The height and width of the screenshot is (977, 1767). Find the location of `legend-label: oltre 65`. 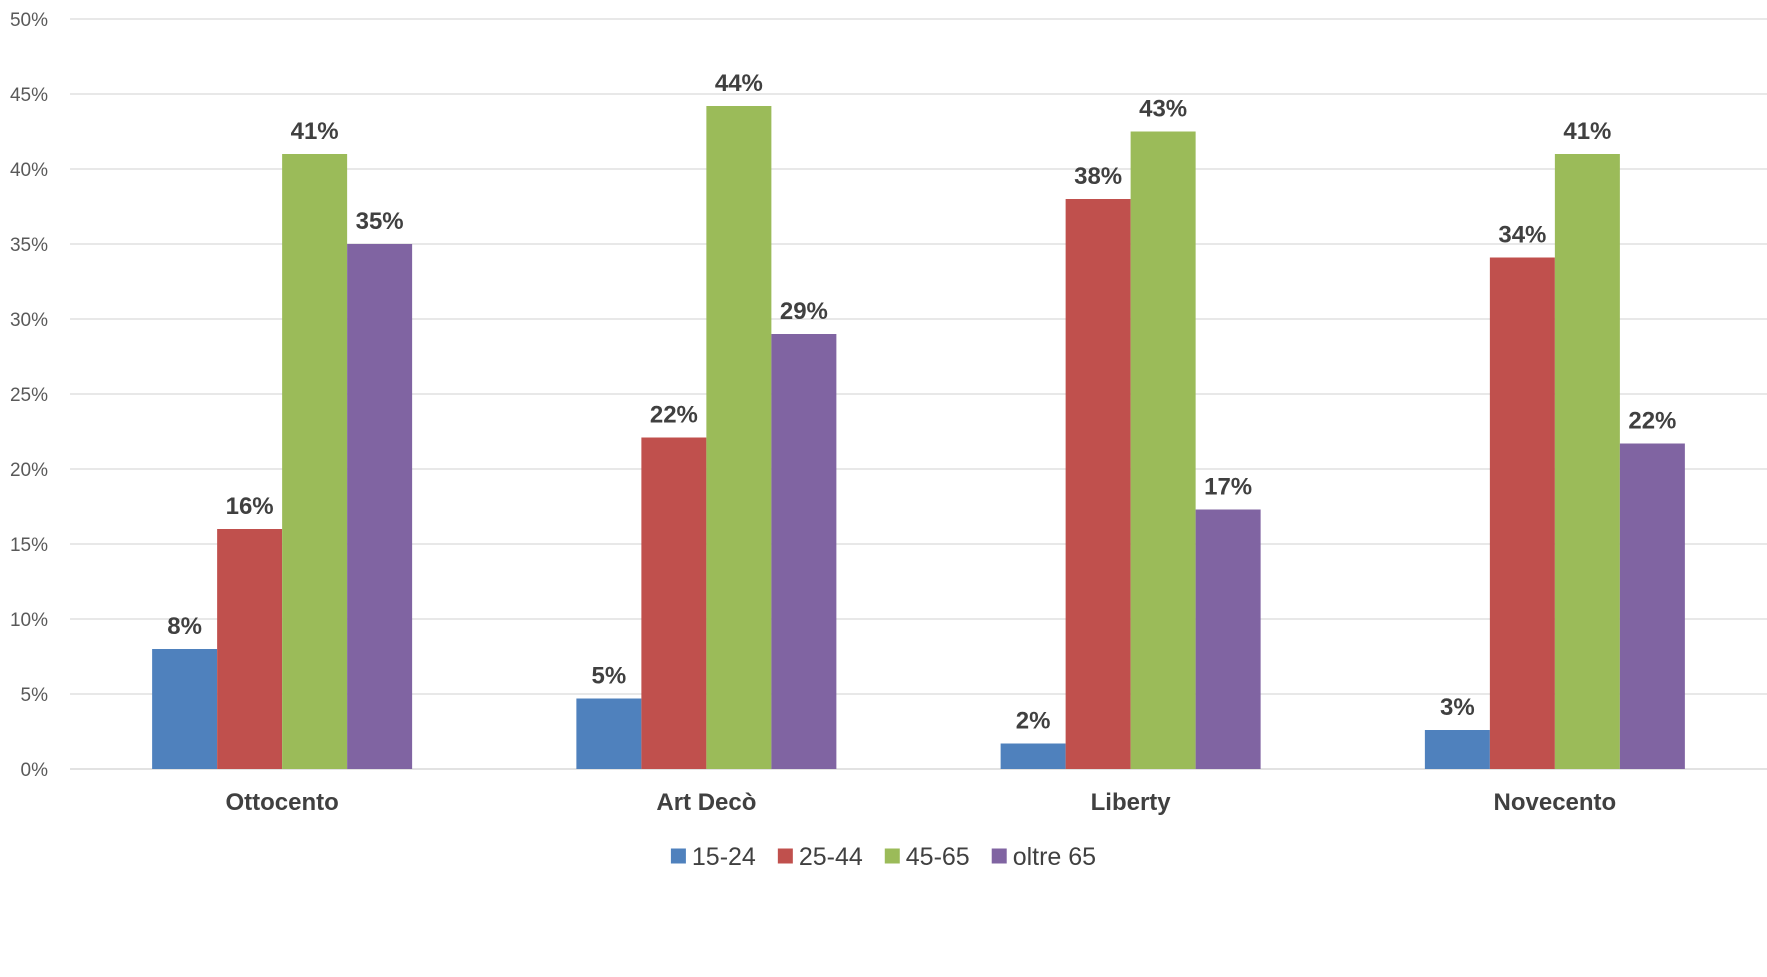

legend-label: oltre 65 is located at coordinates (1054, 857).